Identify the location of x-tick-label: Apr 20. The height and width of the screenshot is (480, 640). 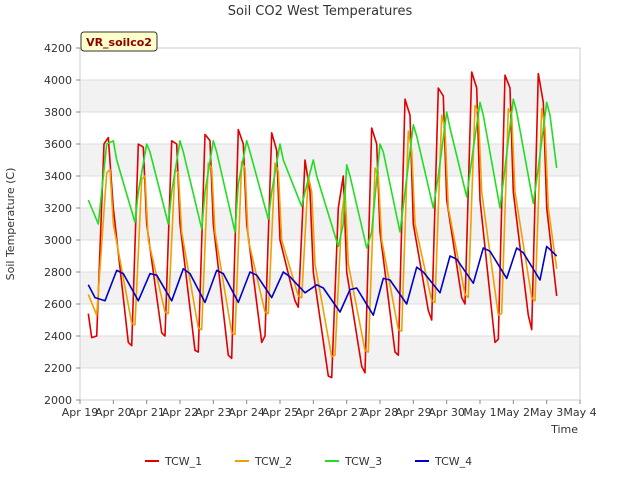
(113, 412).